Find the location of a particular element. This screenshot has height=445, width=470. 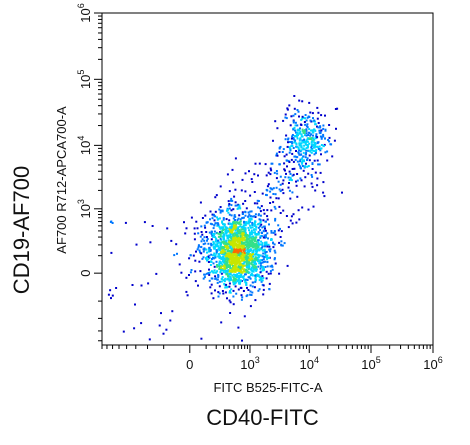

x-tick-exponent: 6 is located at coordinates (440, 360).